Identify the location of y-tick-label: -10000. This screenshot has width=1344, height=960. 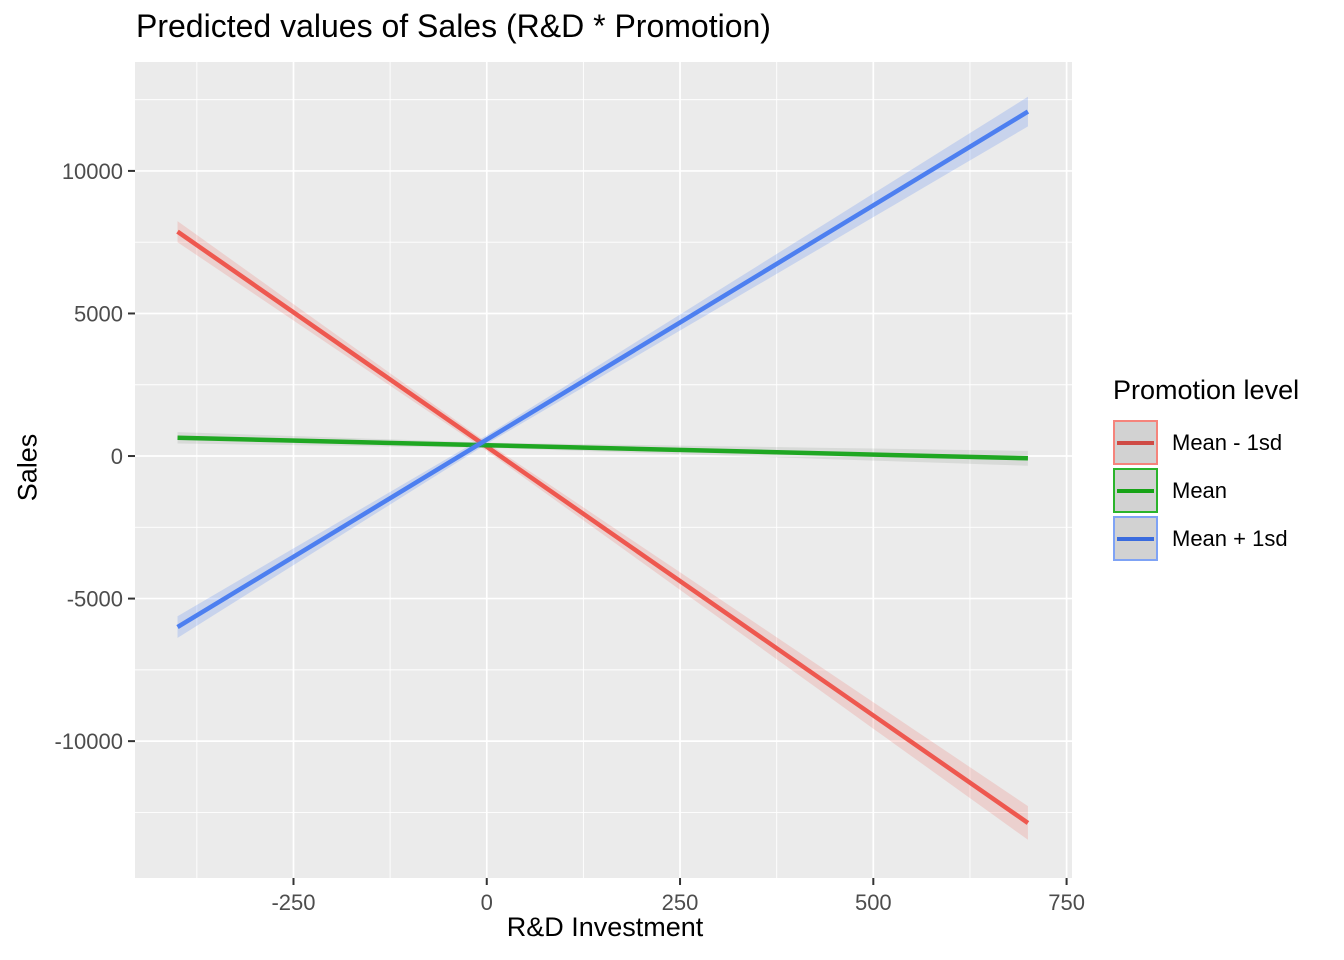
(88, 741).